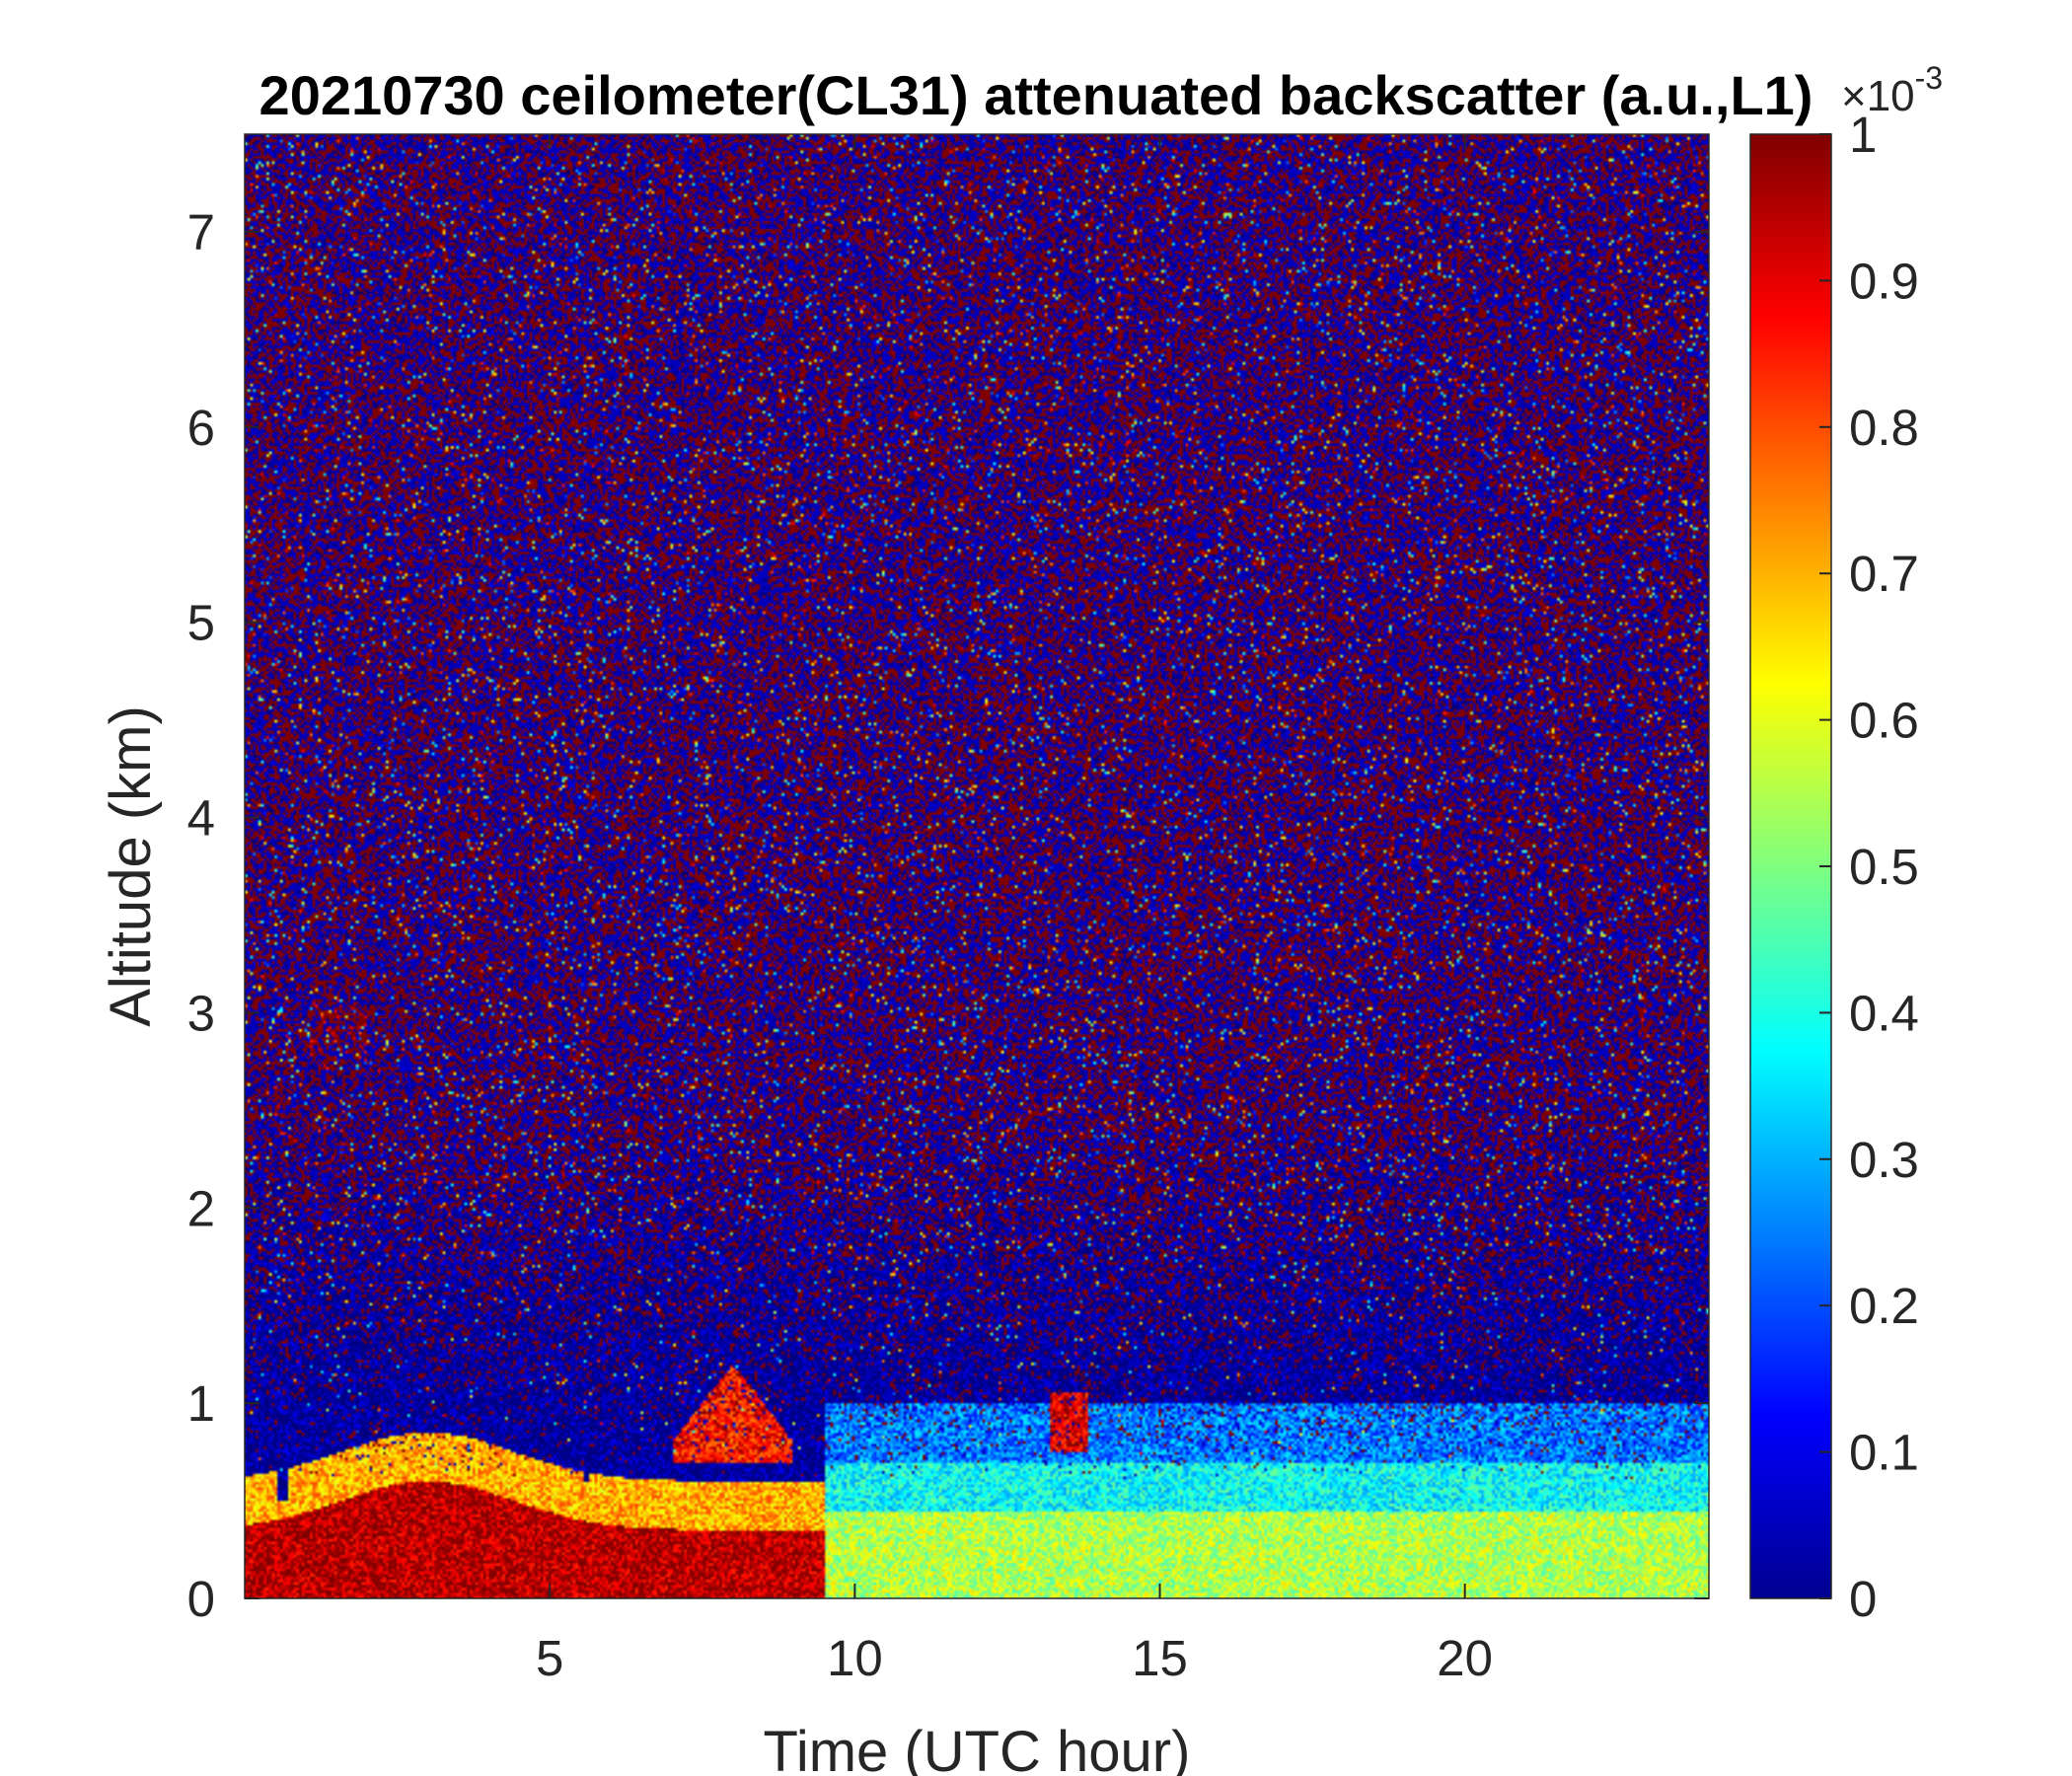 This screenshot has width=2072, height=1776. What do you see at coordinates (1160, 1658) in the screenshot?
I see `x-tick-label: 15` at bounding box center [1160, 1658].